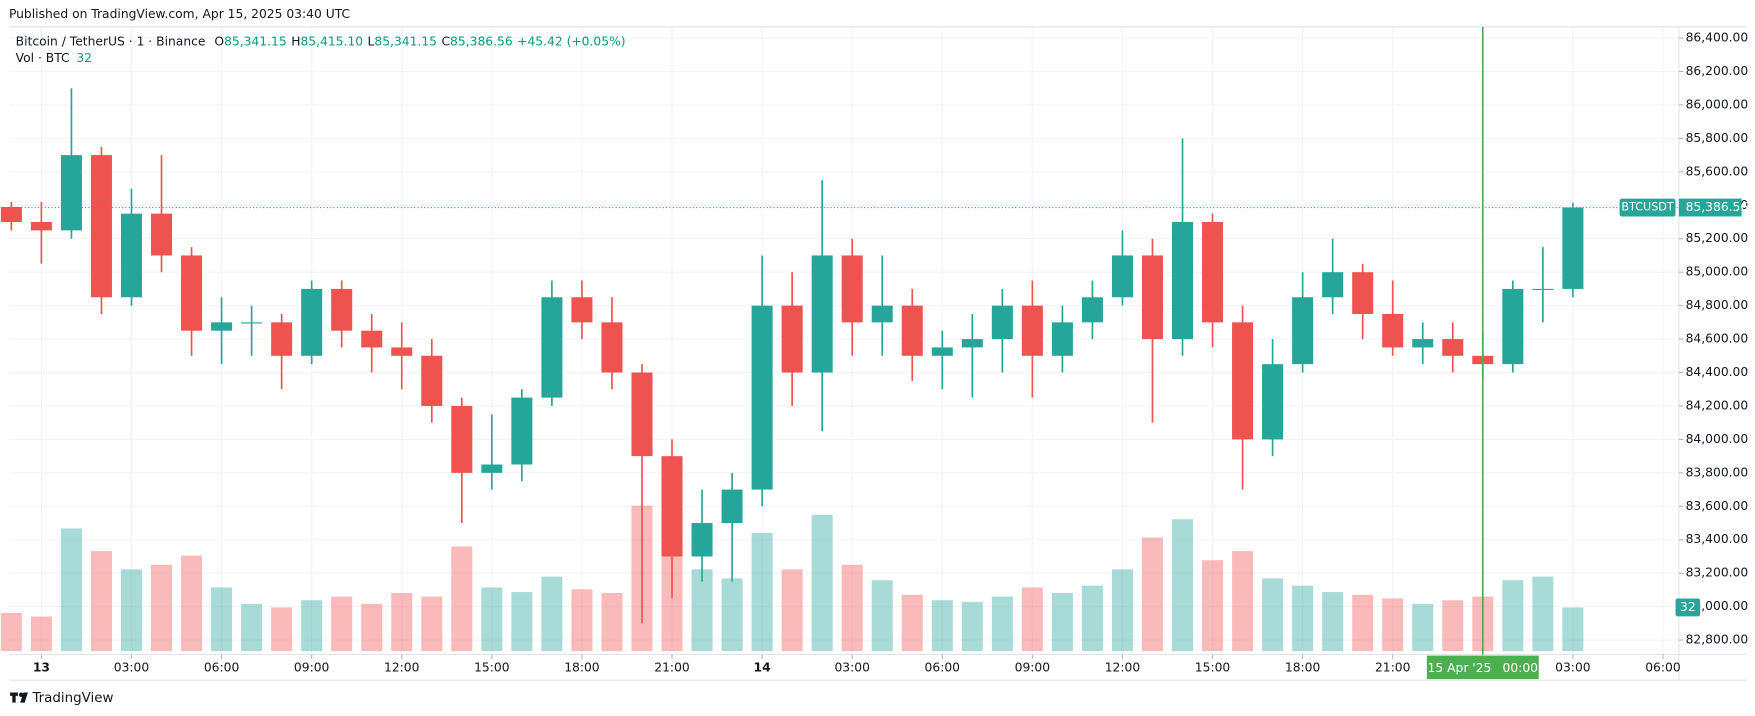 Image resolution: width=1755 pixels, height=716 pixels. I want to click on x-tick-label: 18:00, so click(581, 667).